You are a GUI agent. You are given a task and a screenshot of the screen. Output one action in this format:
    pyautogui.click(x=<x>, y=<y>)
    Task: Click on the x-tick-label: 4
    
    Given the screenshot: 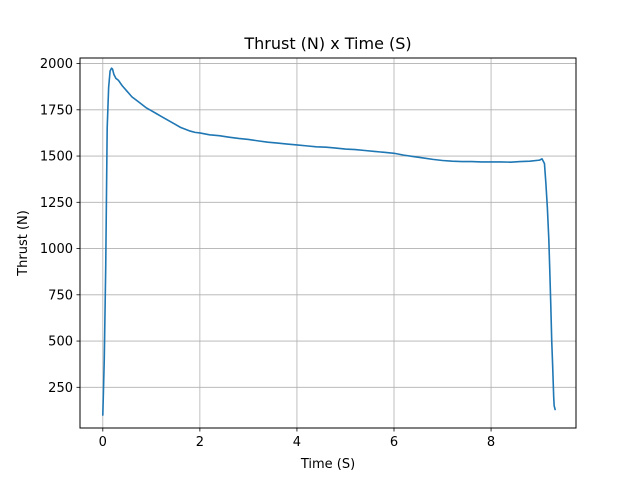 What is the action you would take?
    pyautogui.click(x=297, y=442)
    